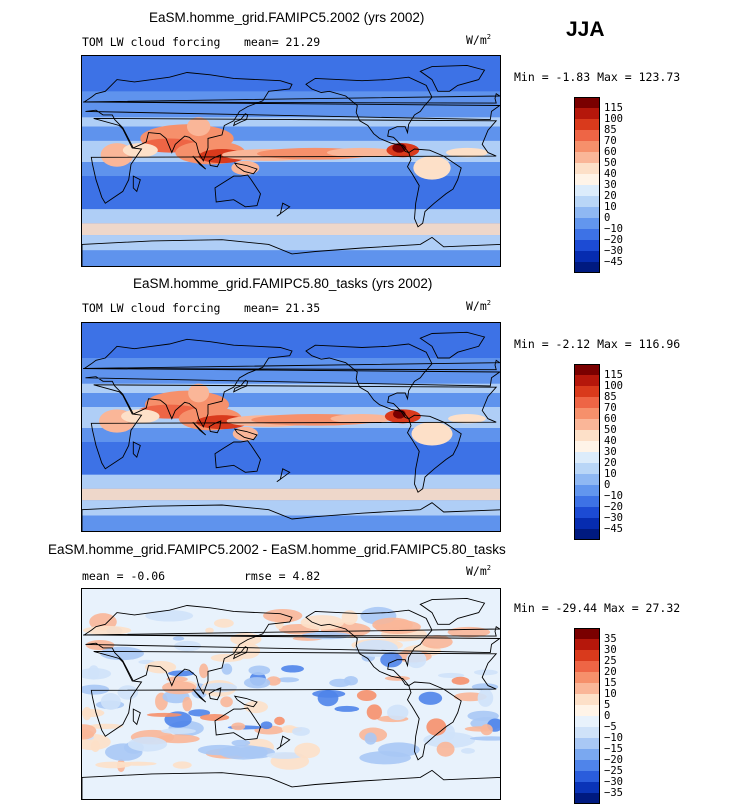 This screenshot has height=808, width=733. What do you see at coordinates (287, 17) in the screenshot?
I see `panel-1-title: EaSM.homme_grid.FAMIPC5.2002 (yrs 2002)` at bounding box center [287, 17].